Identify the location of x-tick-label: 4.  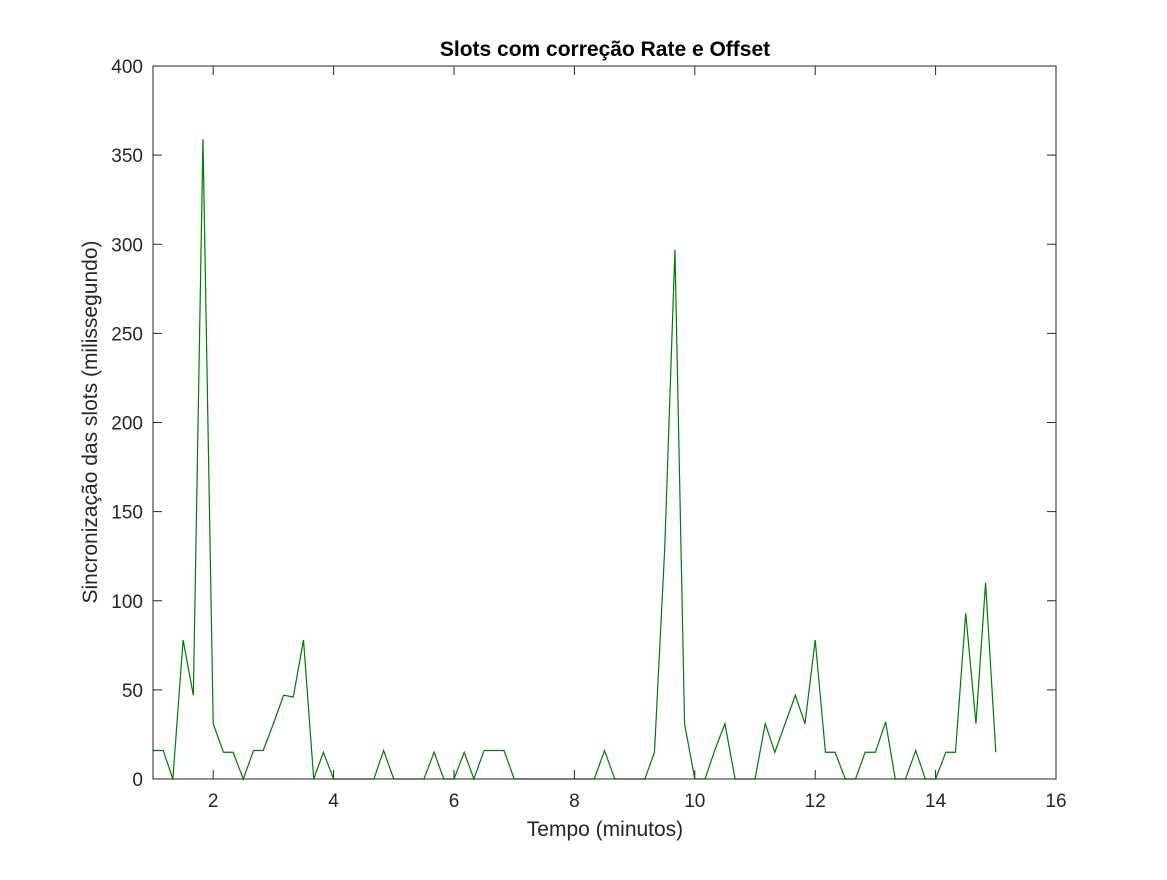
(333, 801).